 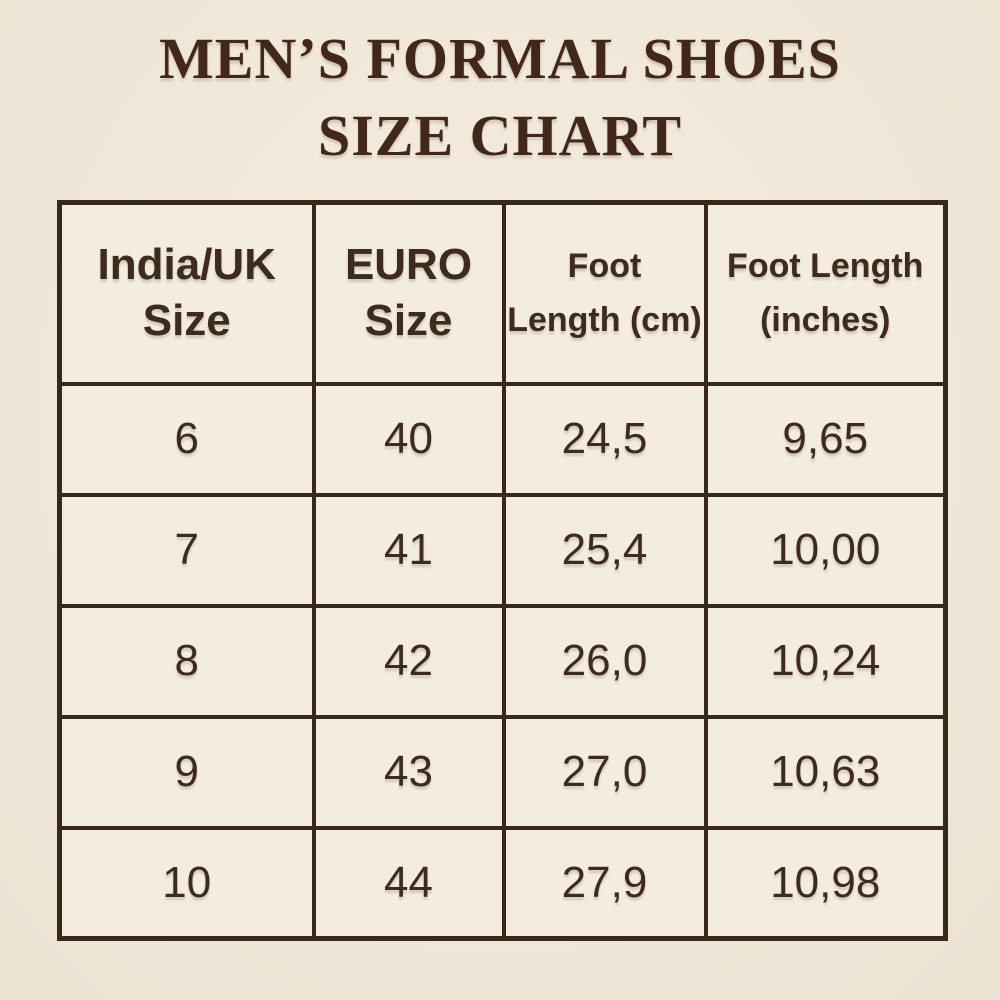 I want to click on cell-foot-inches: 10,24, so click(x=825, y=661).